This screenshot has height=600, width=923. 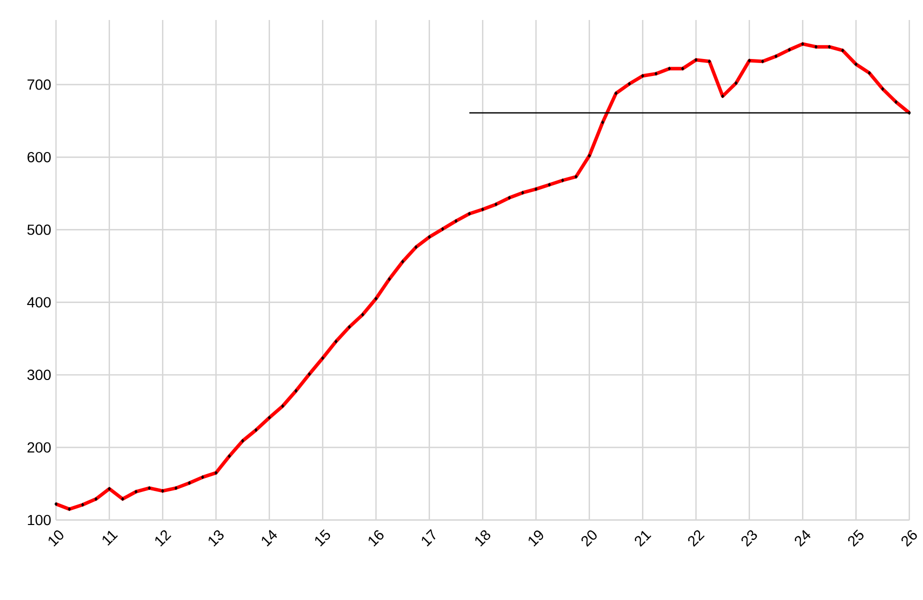 What do you see at coordinates (216, 538) in the screenshot?
I see `x-tick-label: 13` at bounding box center [216, 538].